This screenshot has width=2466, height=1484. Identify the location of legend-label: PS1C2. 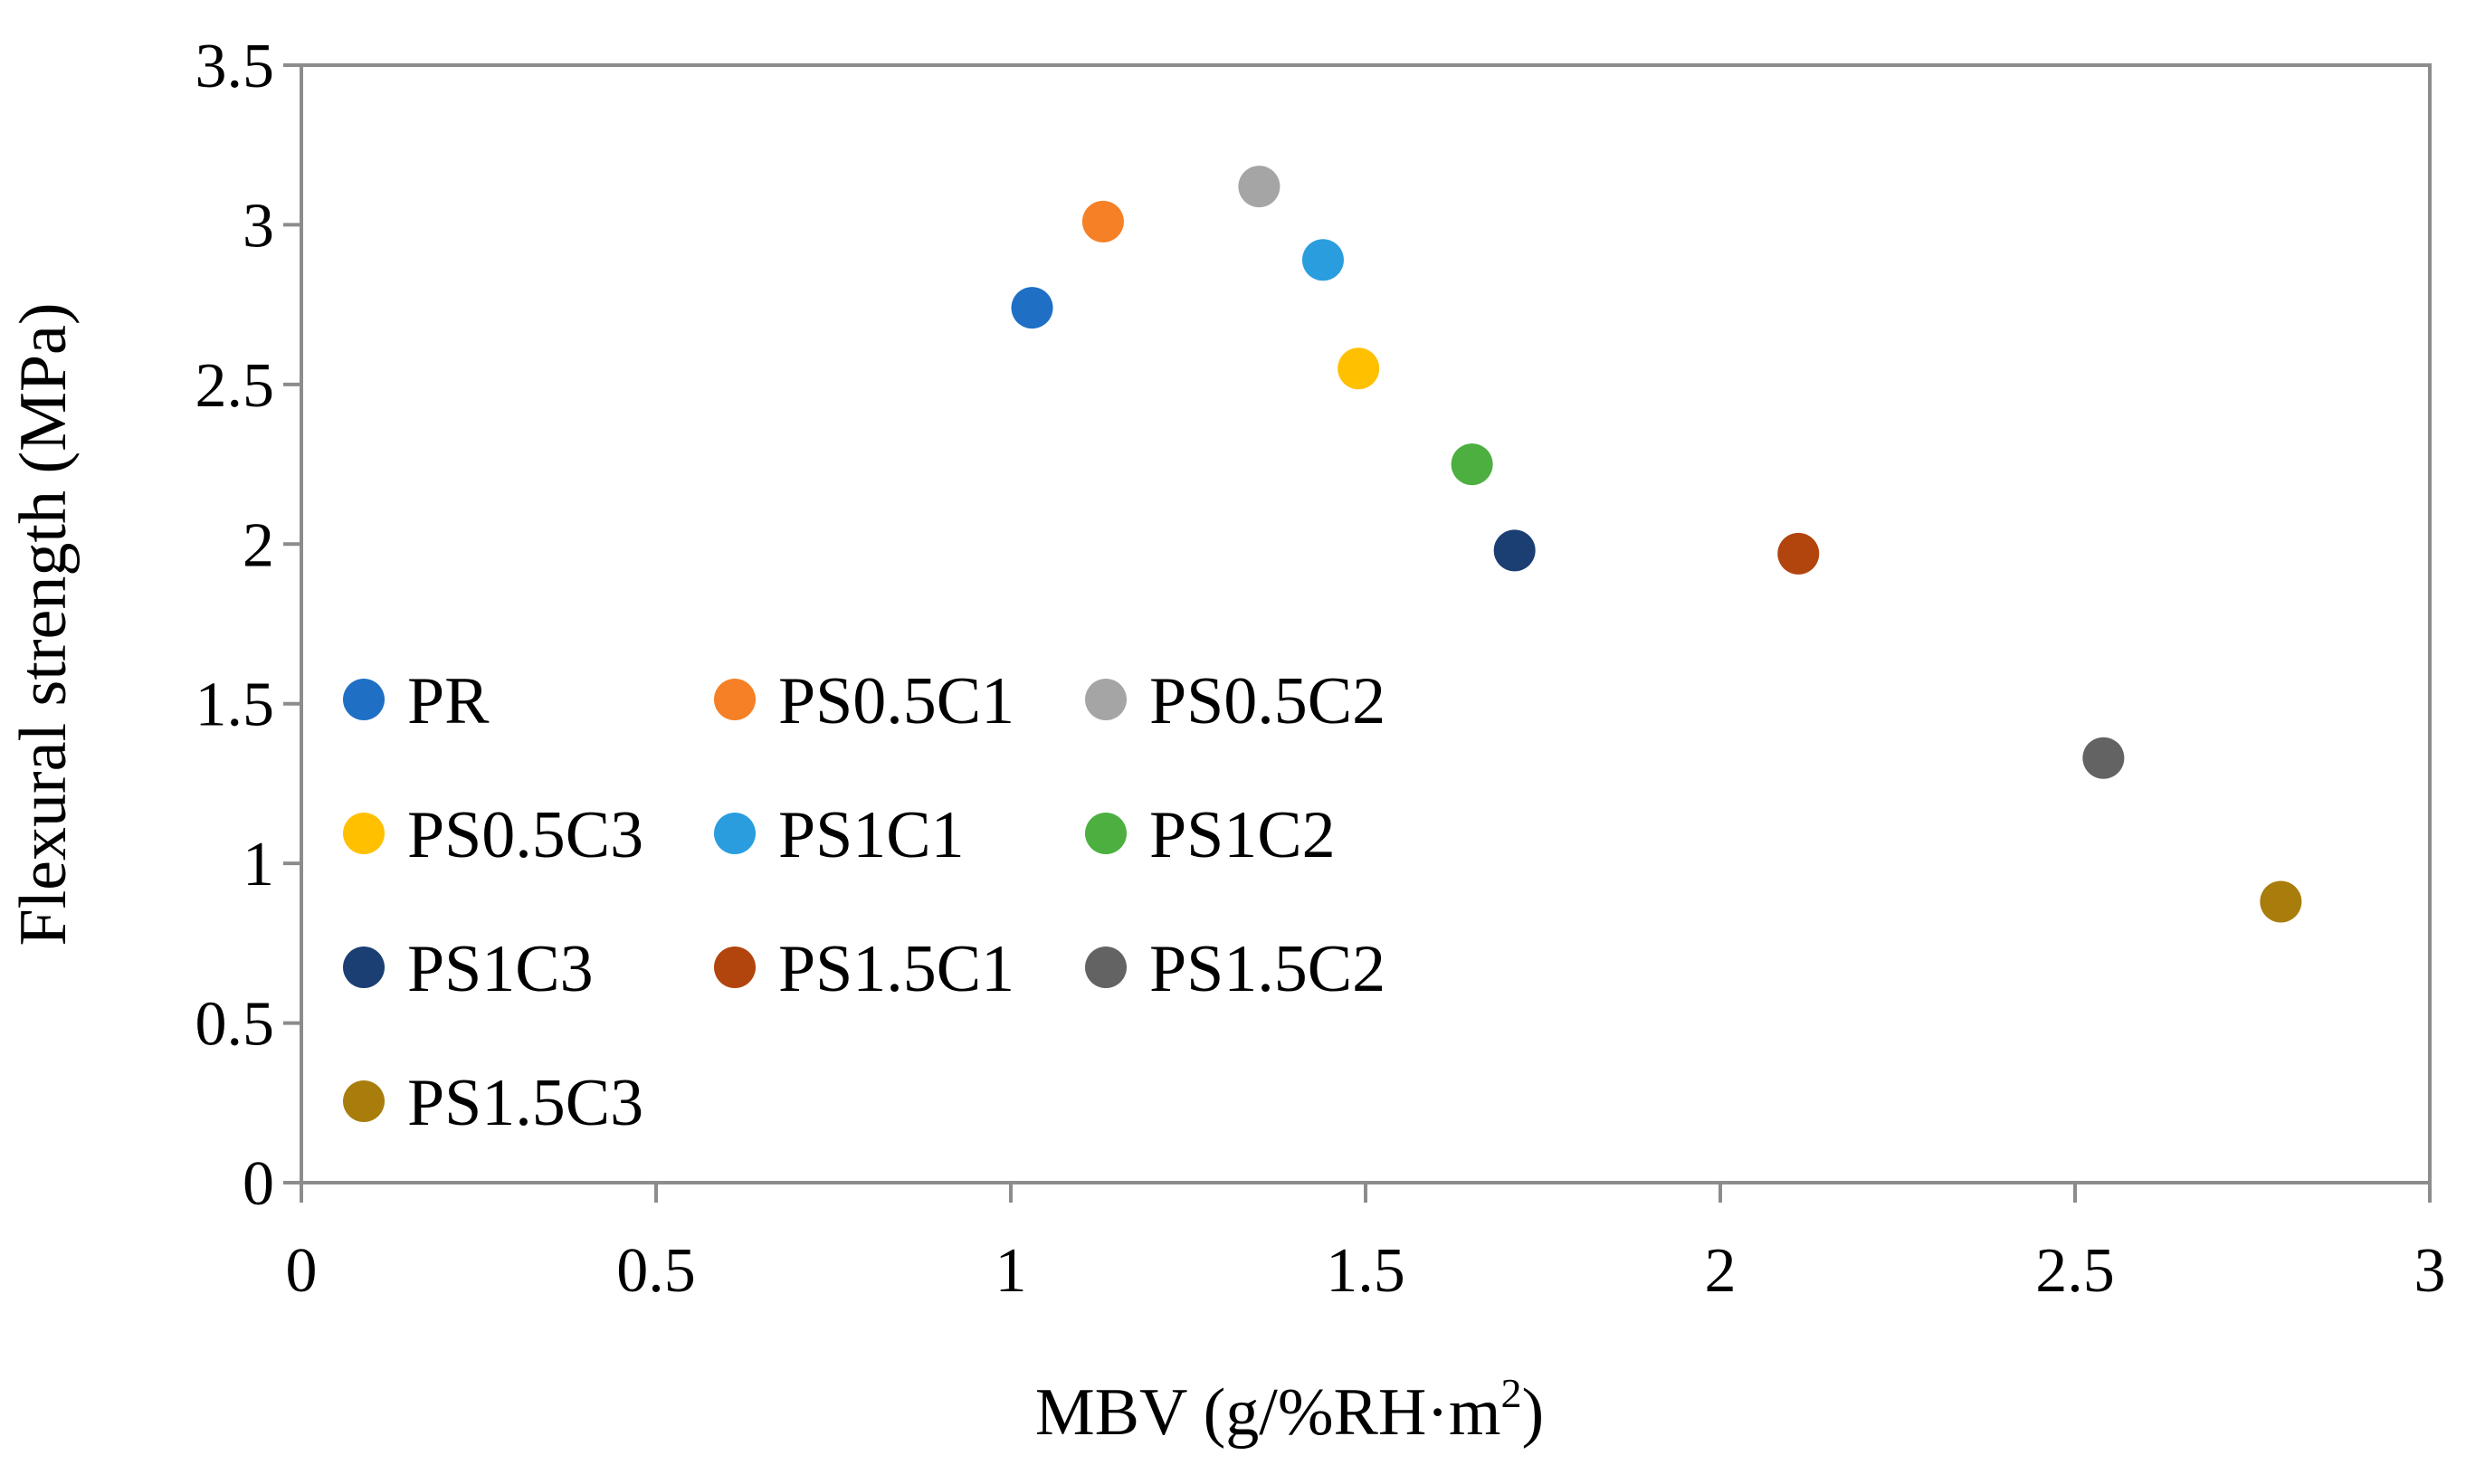
(1242, 835).